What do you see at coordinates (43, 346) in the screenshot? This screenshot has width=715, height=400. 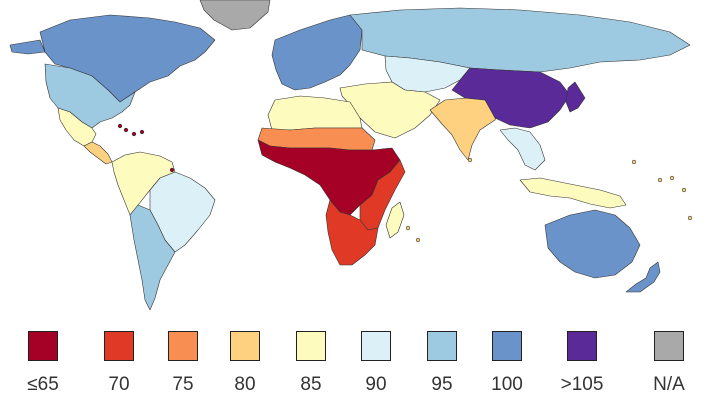 I see `legend-swatch-le65` at bounding box center [43, 346].